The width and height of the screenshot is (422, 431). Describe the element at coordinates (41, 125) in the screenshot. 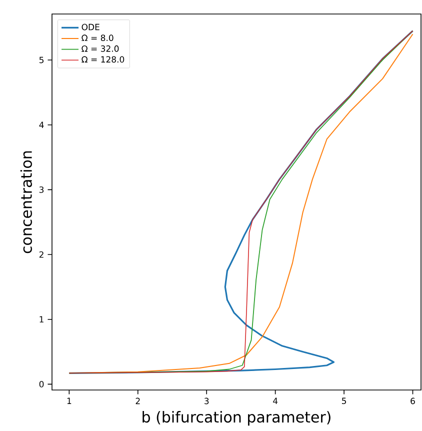

I see `y-tick-label: 4` at that location.